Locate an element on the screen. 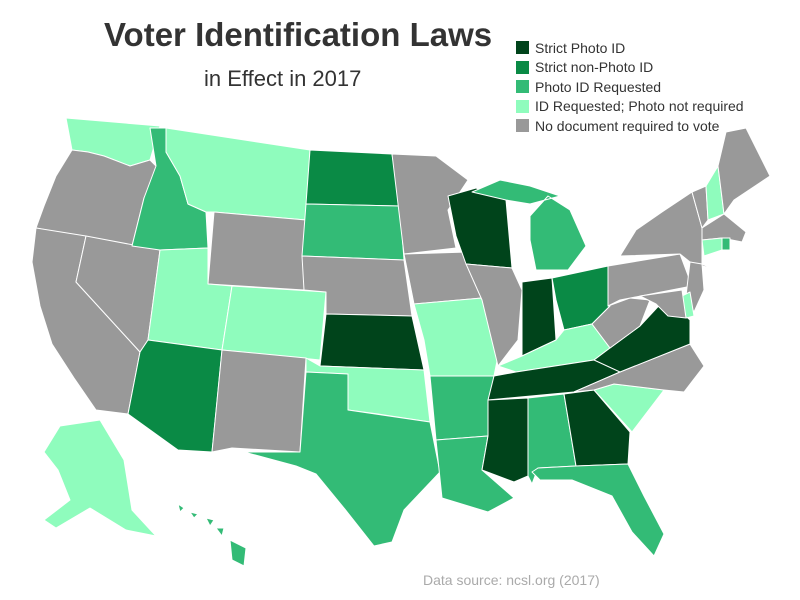 The height and width of the screenshot is (600, 800). legend-item-none: No document required to vote is located at coordinates (630, 126).